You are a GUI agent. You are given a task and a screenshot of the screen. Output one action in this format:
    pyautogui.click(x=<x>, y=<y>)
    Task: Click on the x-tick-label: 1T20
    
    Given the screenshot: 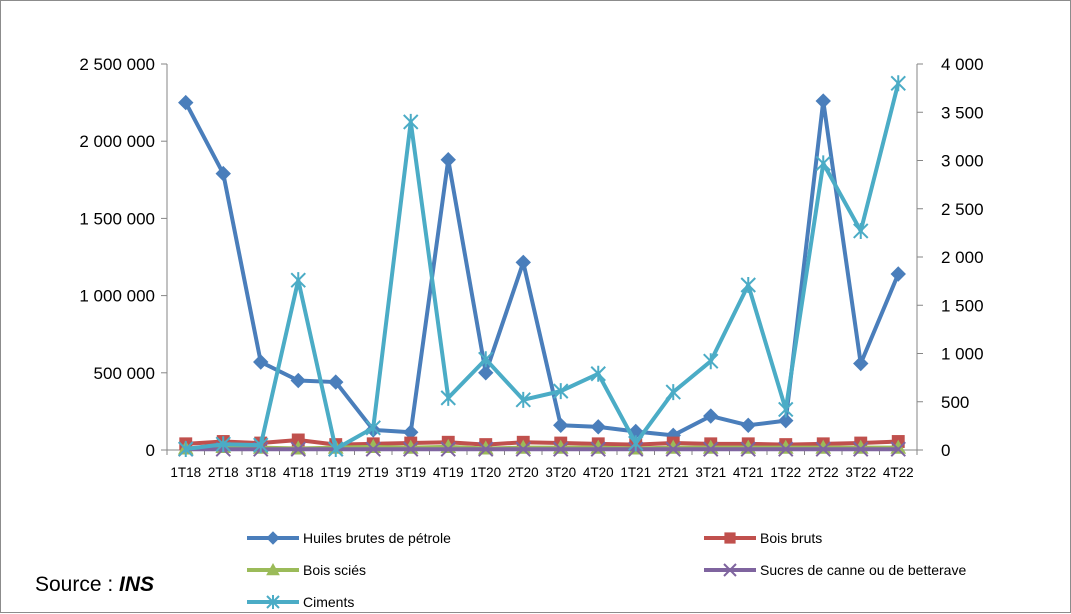 What is the action you would take?
    pyautogui.click(x=485, y=472)
    